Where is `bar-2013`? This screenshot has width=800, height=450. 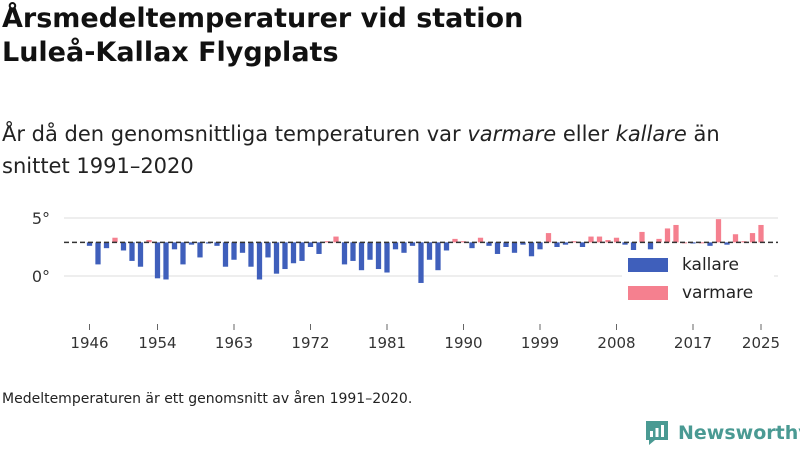 bar-2013 is located at coordinates (659, 240).